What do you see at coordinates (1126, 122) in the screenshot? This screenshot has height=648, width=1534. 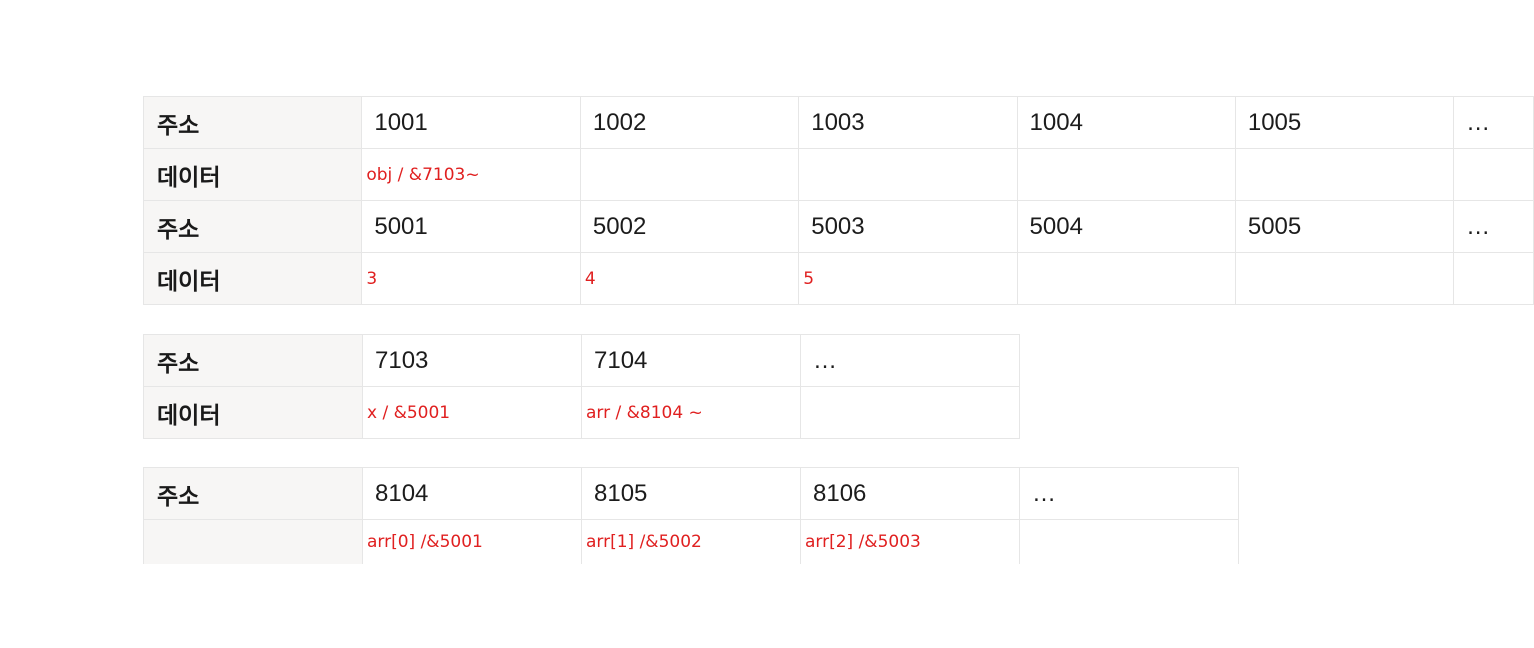 I see `address-cell: 1004` at bounding box center [1126, 122].